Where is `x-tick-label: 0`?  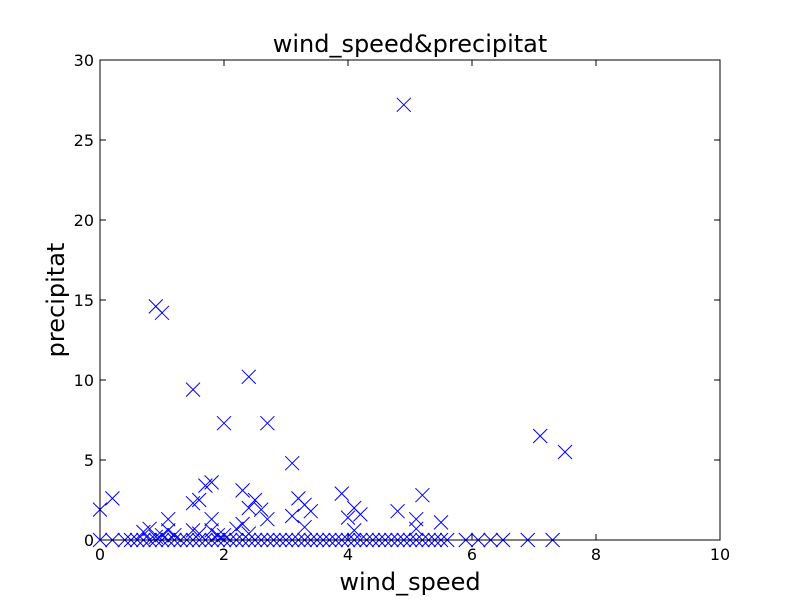
x-tick-label: 0 is located at coordinates (100, 554).